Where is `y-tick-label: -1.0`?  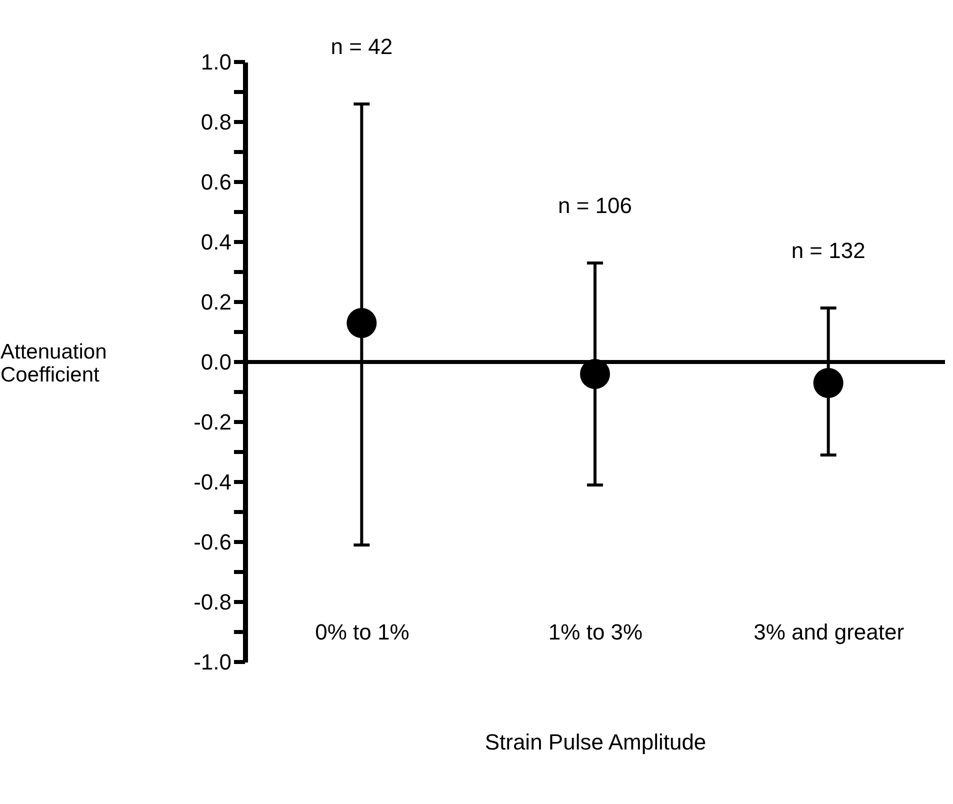 y-tick-label: -1.0 is located at coordinates (213, 662).